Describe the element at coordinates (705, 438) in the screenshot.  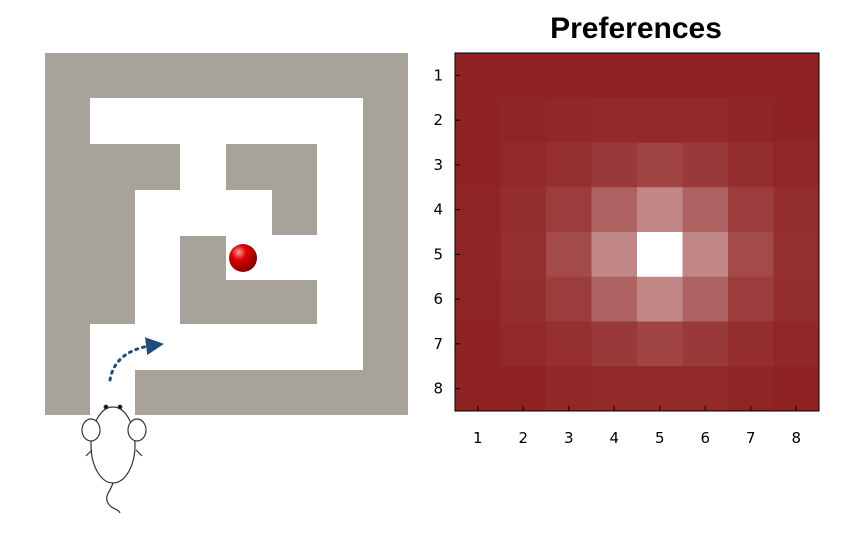
I see `x-tick-label: 6` at that location.